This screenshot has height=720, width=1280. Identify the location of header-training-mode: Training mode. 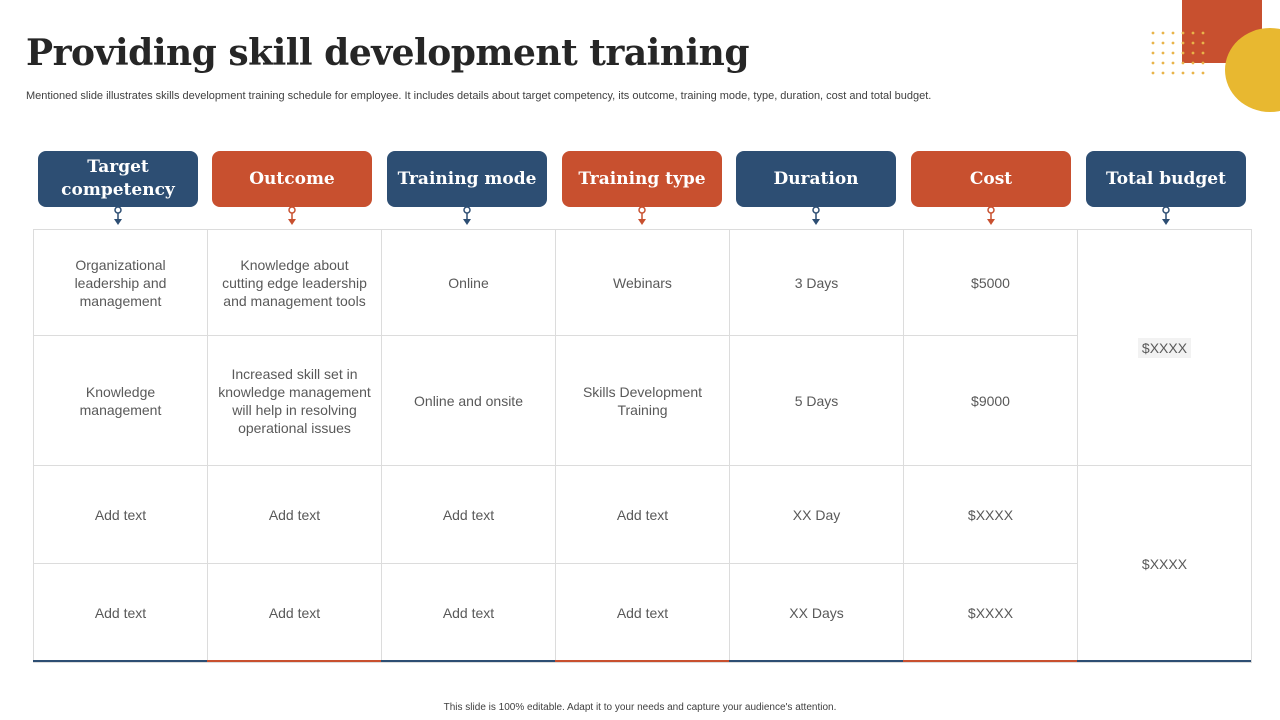
(467, 179).